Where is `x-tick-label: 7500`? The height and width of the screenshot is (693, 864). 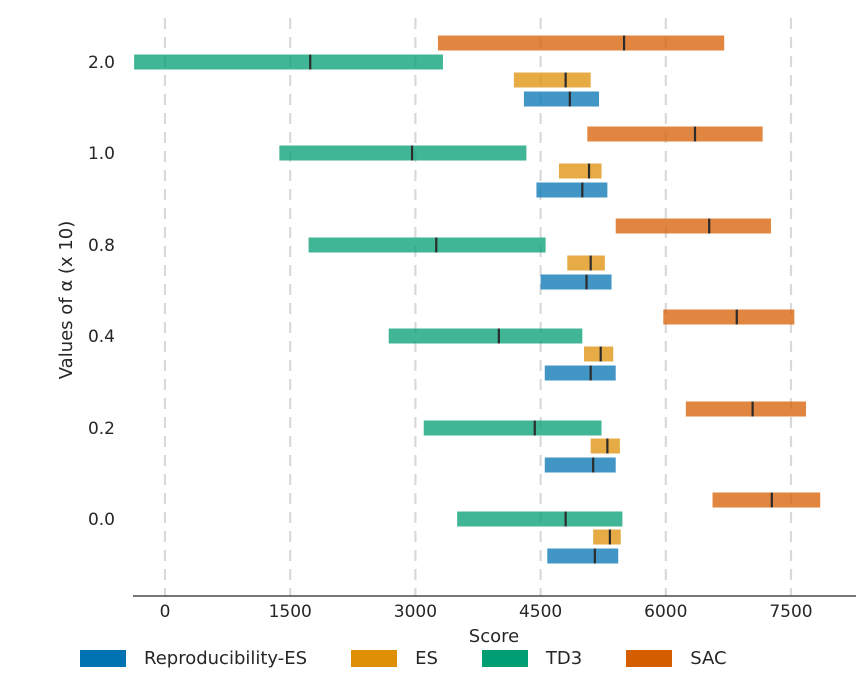
x-tick-label: 7500 is located at coordinates (790, 612).